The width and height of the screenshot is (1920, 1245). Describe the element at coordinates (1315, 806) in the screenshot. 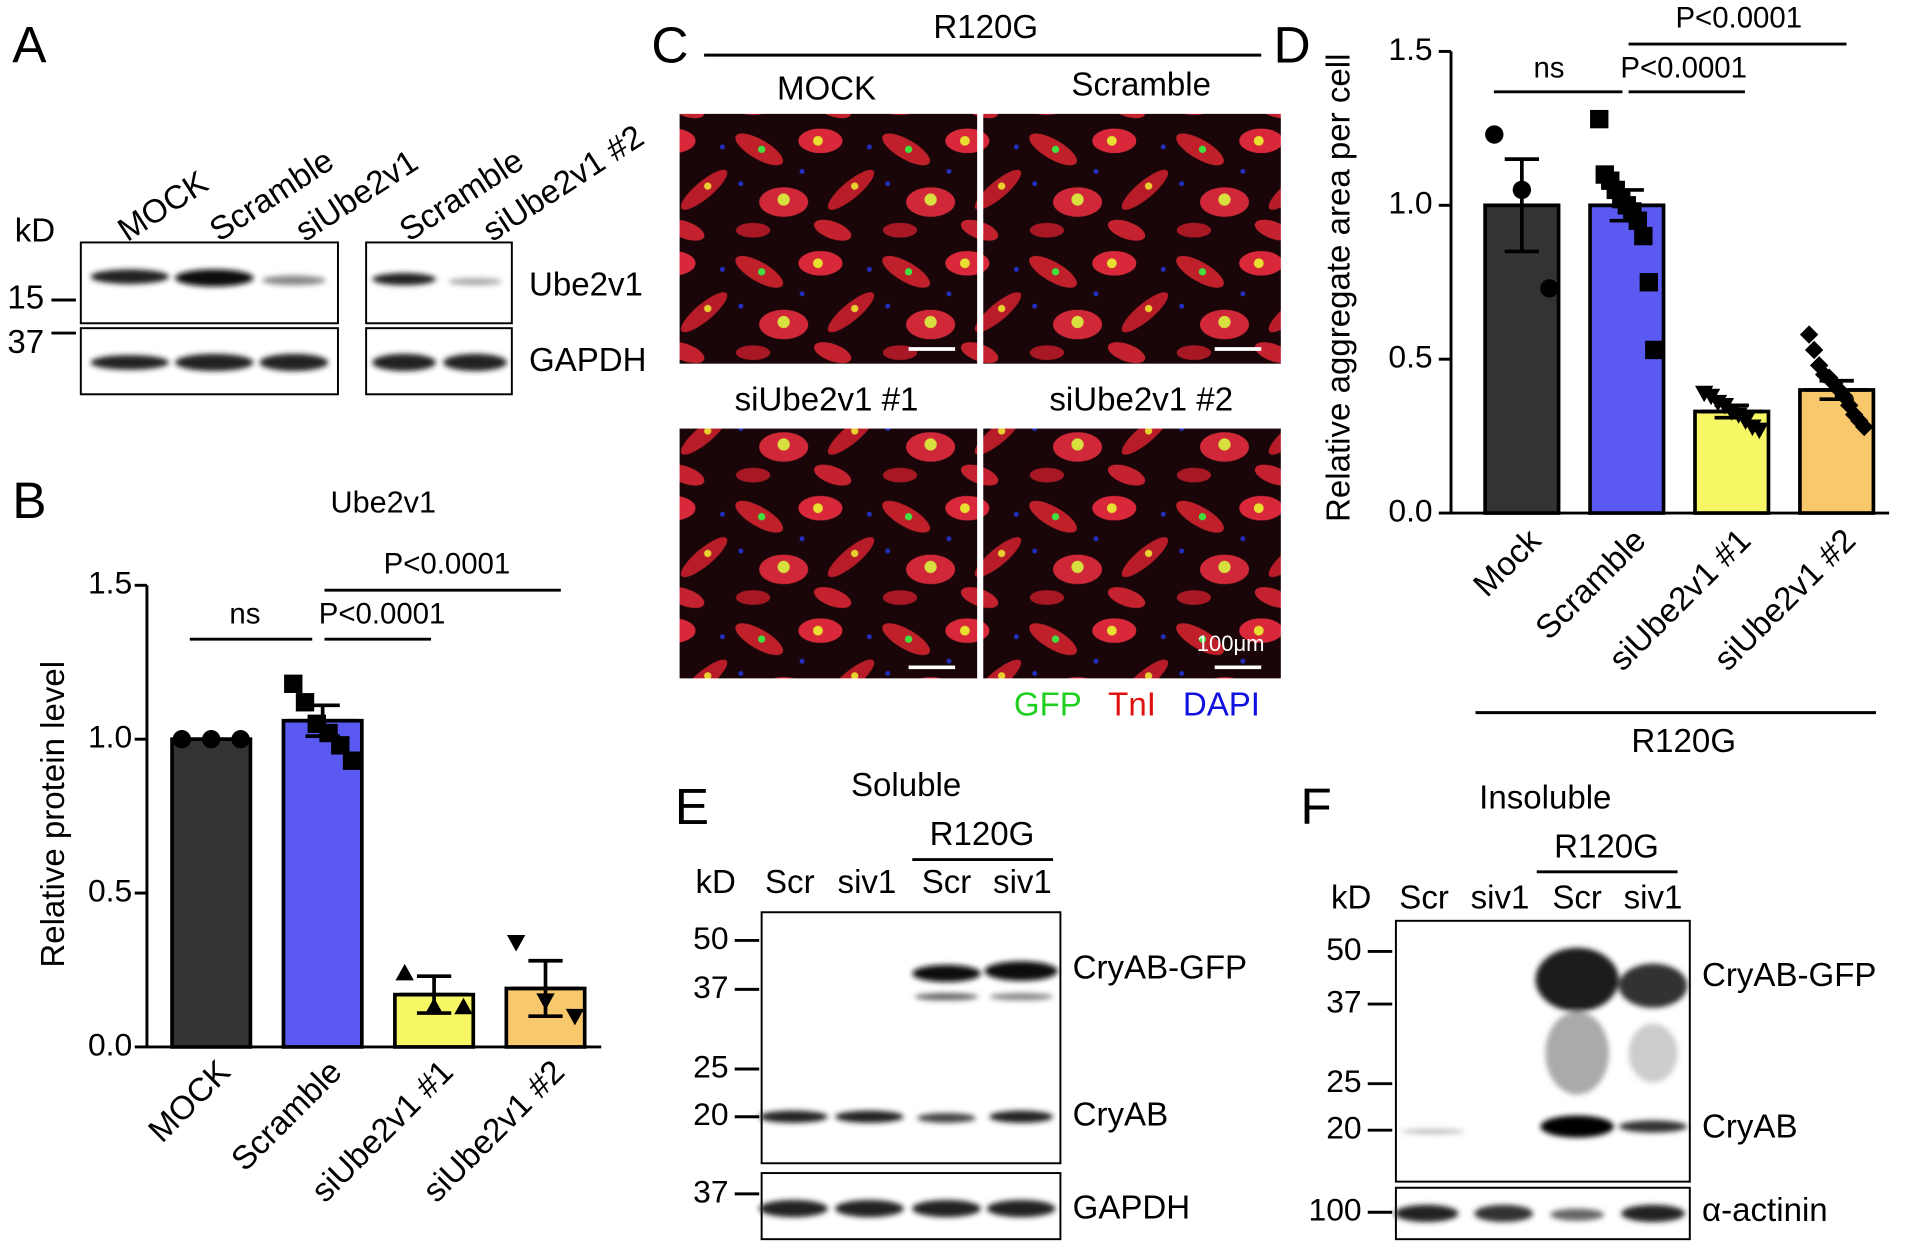

I see `panel-label: F` at that location.